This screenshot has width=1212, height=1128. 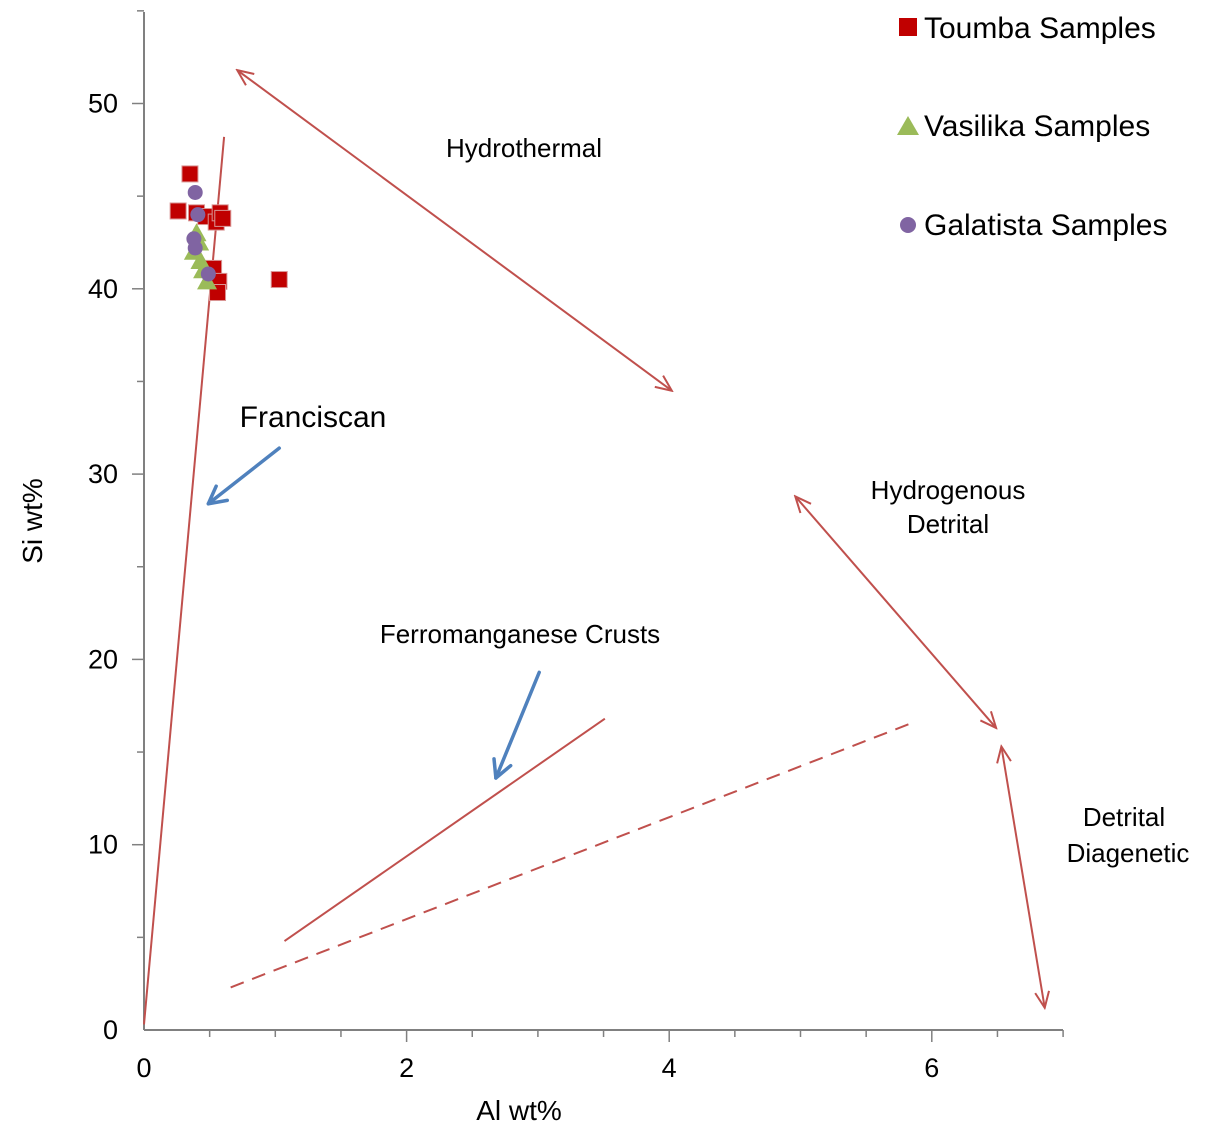 What do you see at coordinates (313, 417) in the screenshot?
I see `annotation-franciscan: Franciscan` at bounding box center [313, 417].